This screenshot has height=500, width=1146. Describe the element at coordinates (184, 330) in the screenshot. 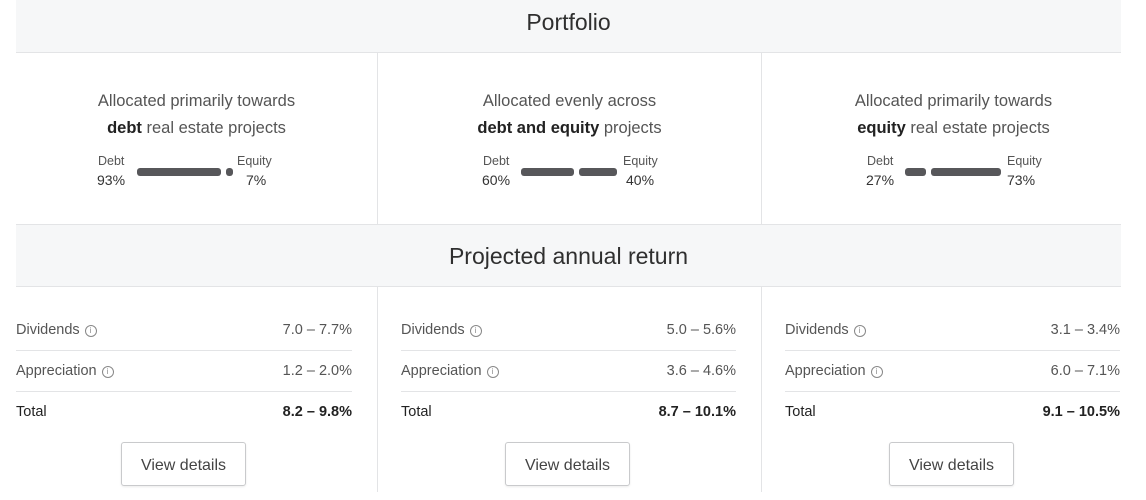

I see `dividends-row: Dividends i 7.0 – 7.7%` at that location.